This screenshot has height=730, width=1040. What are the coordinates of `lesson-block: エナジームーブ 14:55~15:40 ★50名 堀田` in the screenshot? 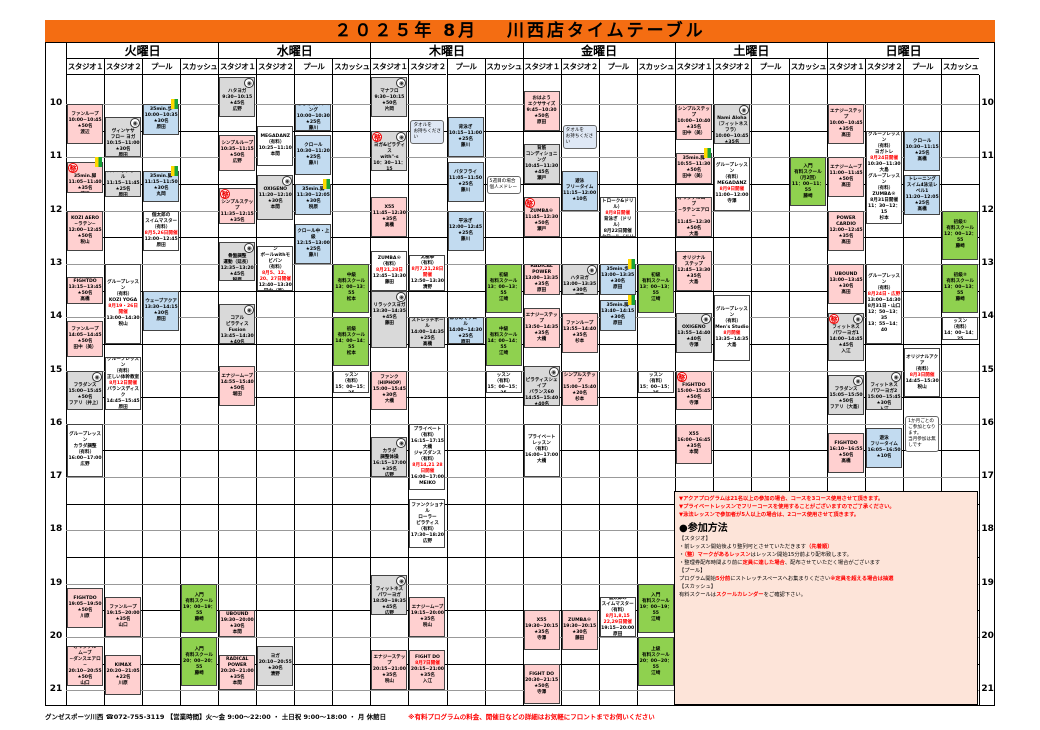 It's located at (237, 386).